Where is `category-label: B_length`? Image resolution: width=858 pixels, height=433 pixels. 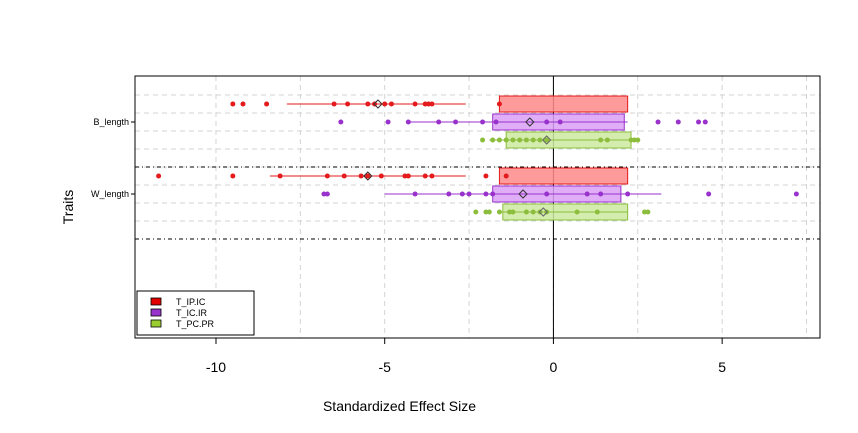 category-label: B_length is located at coordinates (111, 122).